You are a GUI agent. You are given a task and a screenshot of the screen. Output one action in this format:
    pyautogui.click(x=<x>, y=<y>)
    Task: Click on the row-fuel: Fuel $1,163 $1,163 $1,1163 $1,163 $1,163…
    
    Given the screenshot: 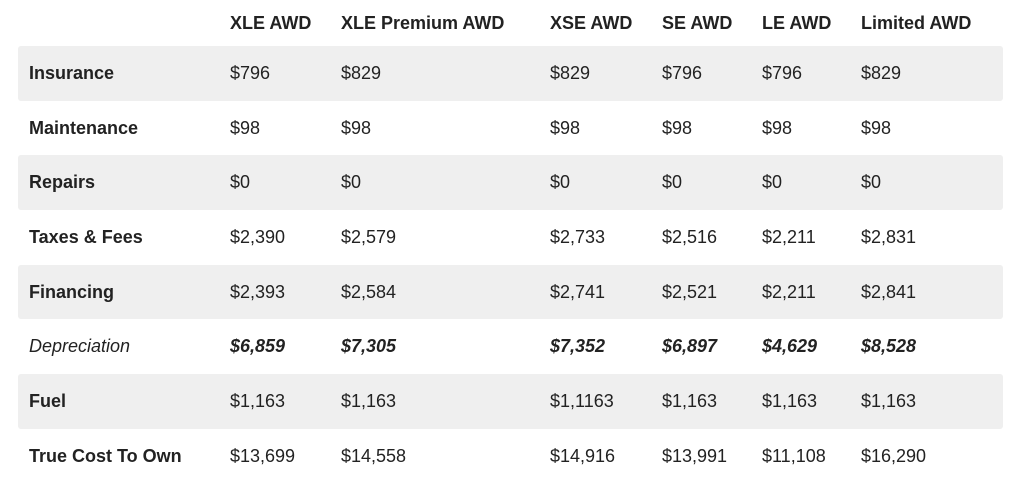 What is the action you would take?
    pyautogui.click(x=510, y=401)
    